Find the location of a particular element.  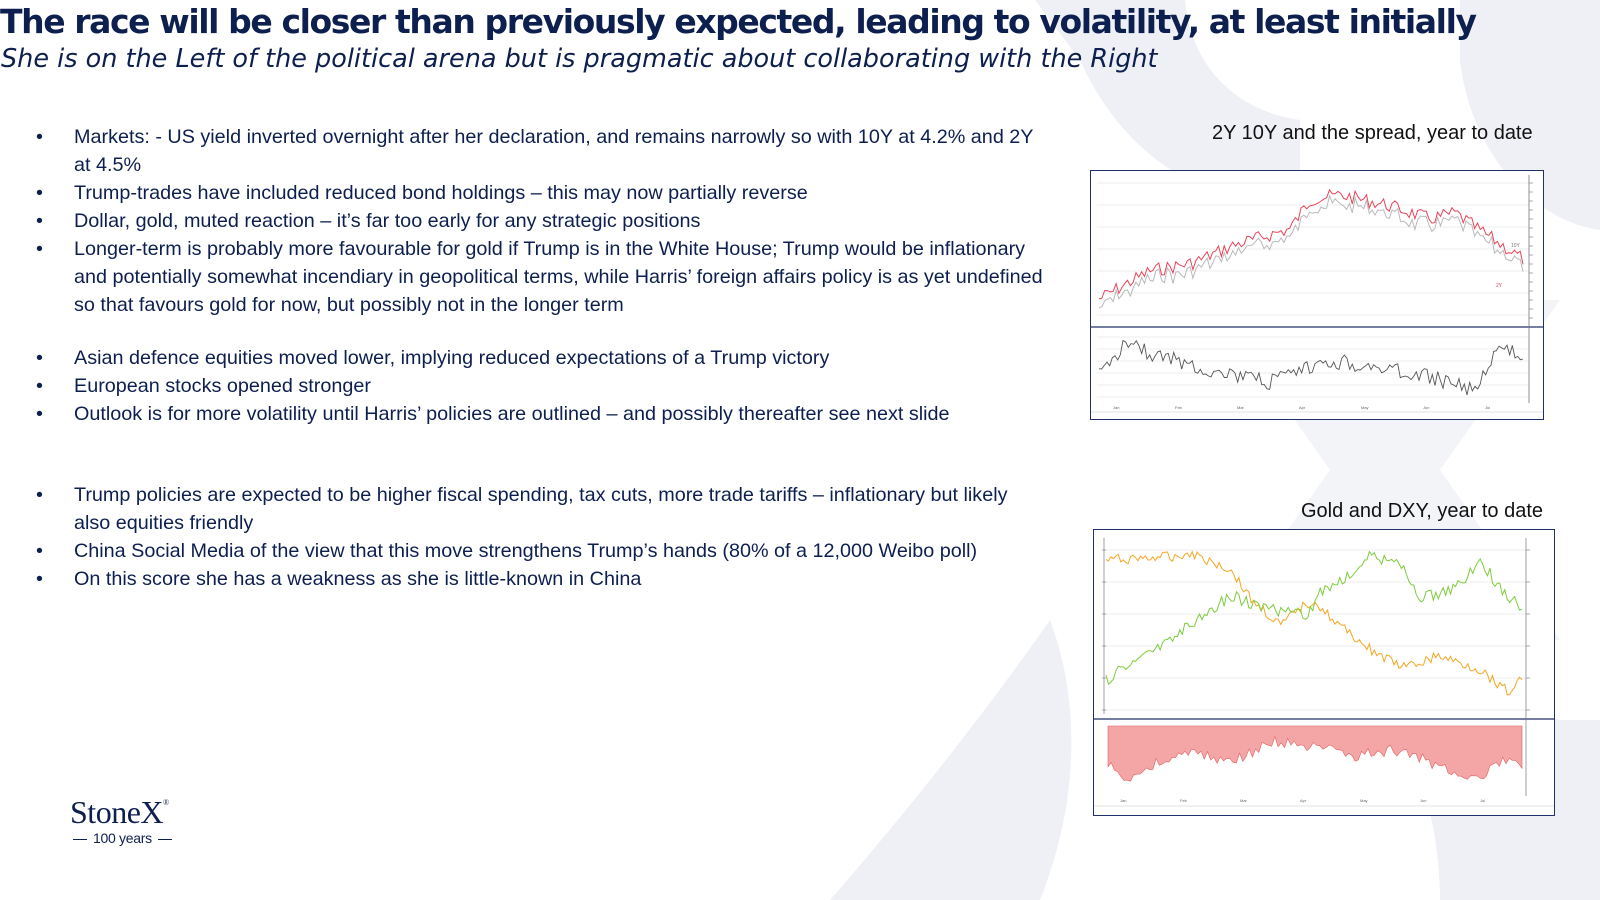

logo-rule-left is located at coordinates (80, 839).